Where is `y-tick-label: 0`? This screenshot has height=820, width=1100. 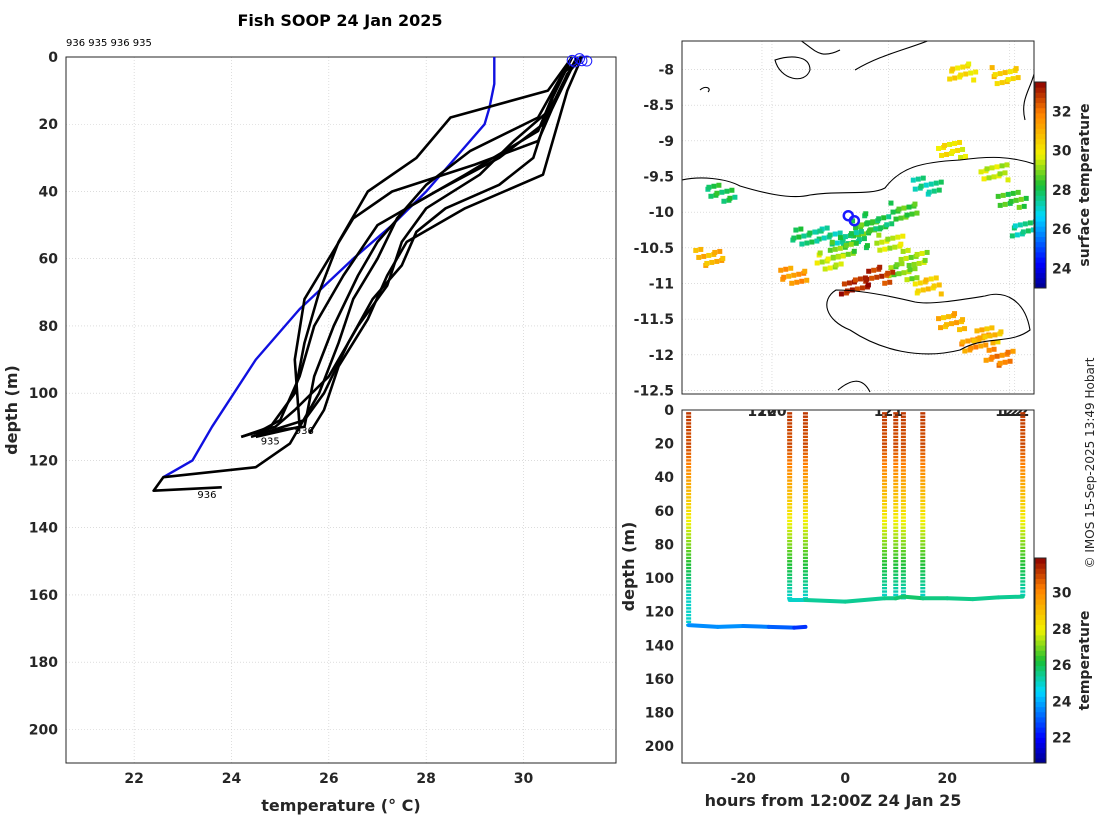 y-tick-label: 0 is located at coordinates (669, 411).